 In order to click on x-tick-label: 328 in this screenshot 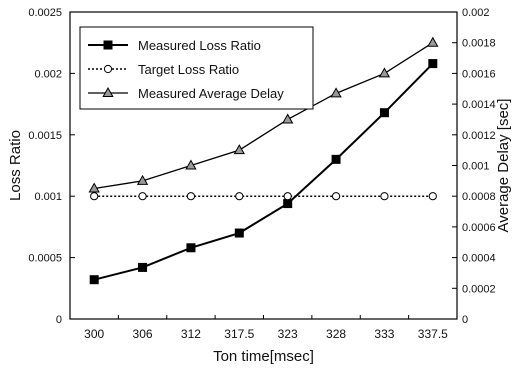, I will do `click(336, 334)`.